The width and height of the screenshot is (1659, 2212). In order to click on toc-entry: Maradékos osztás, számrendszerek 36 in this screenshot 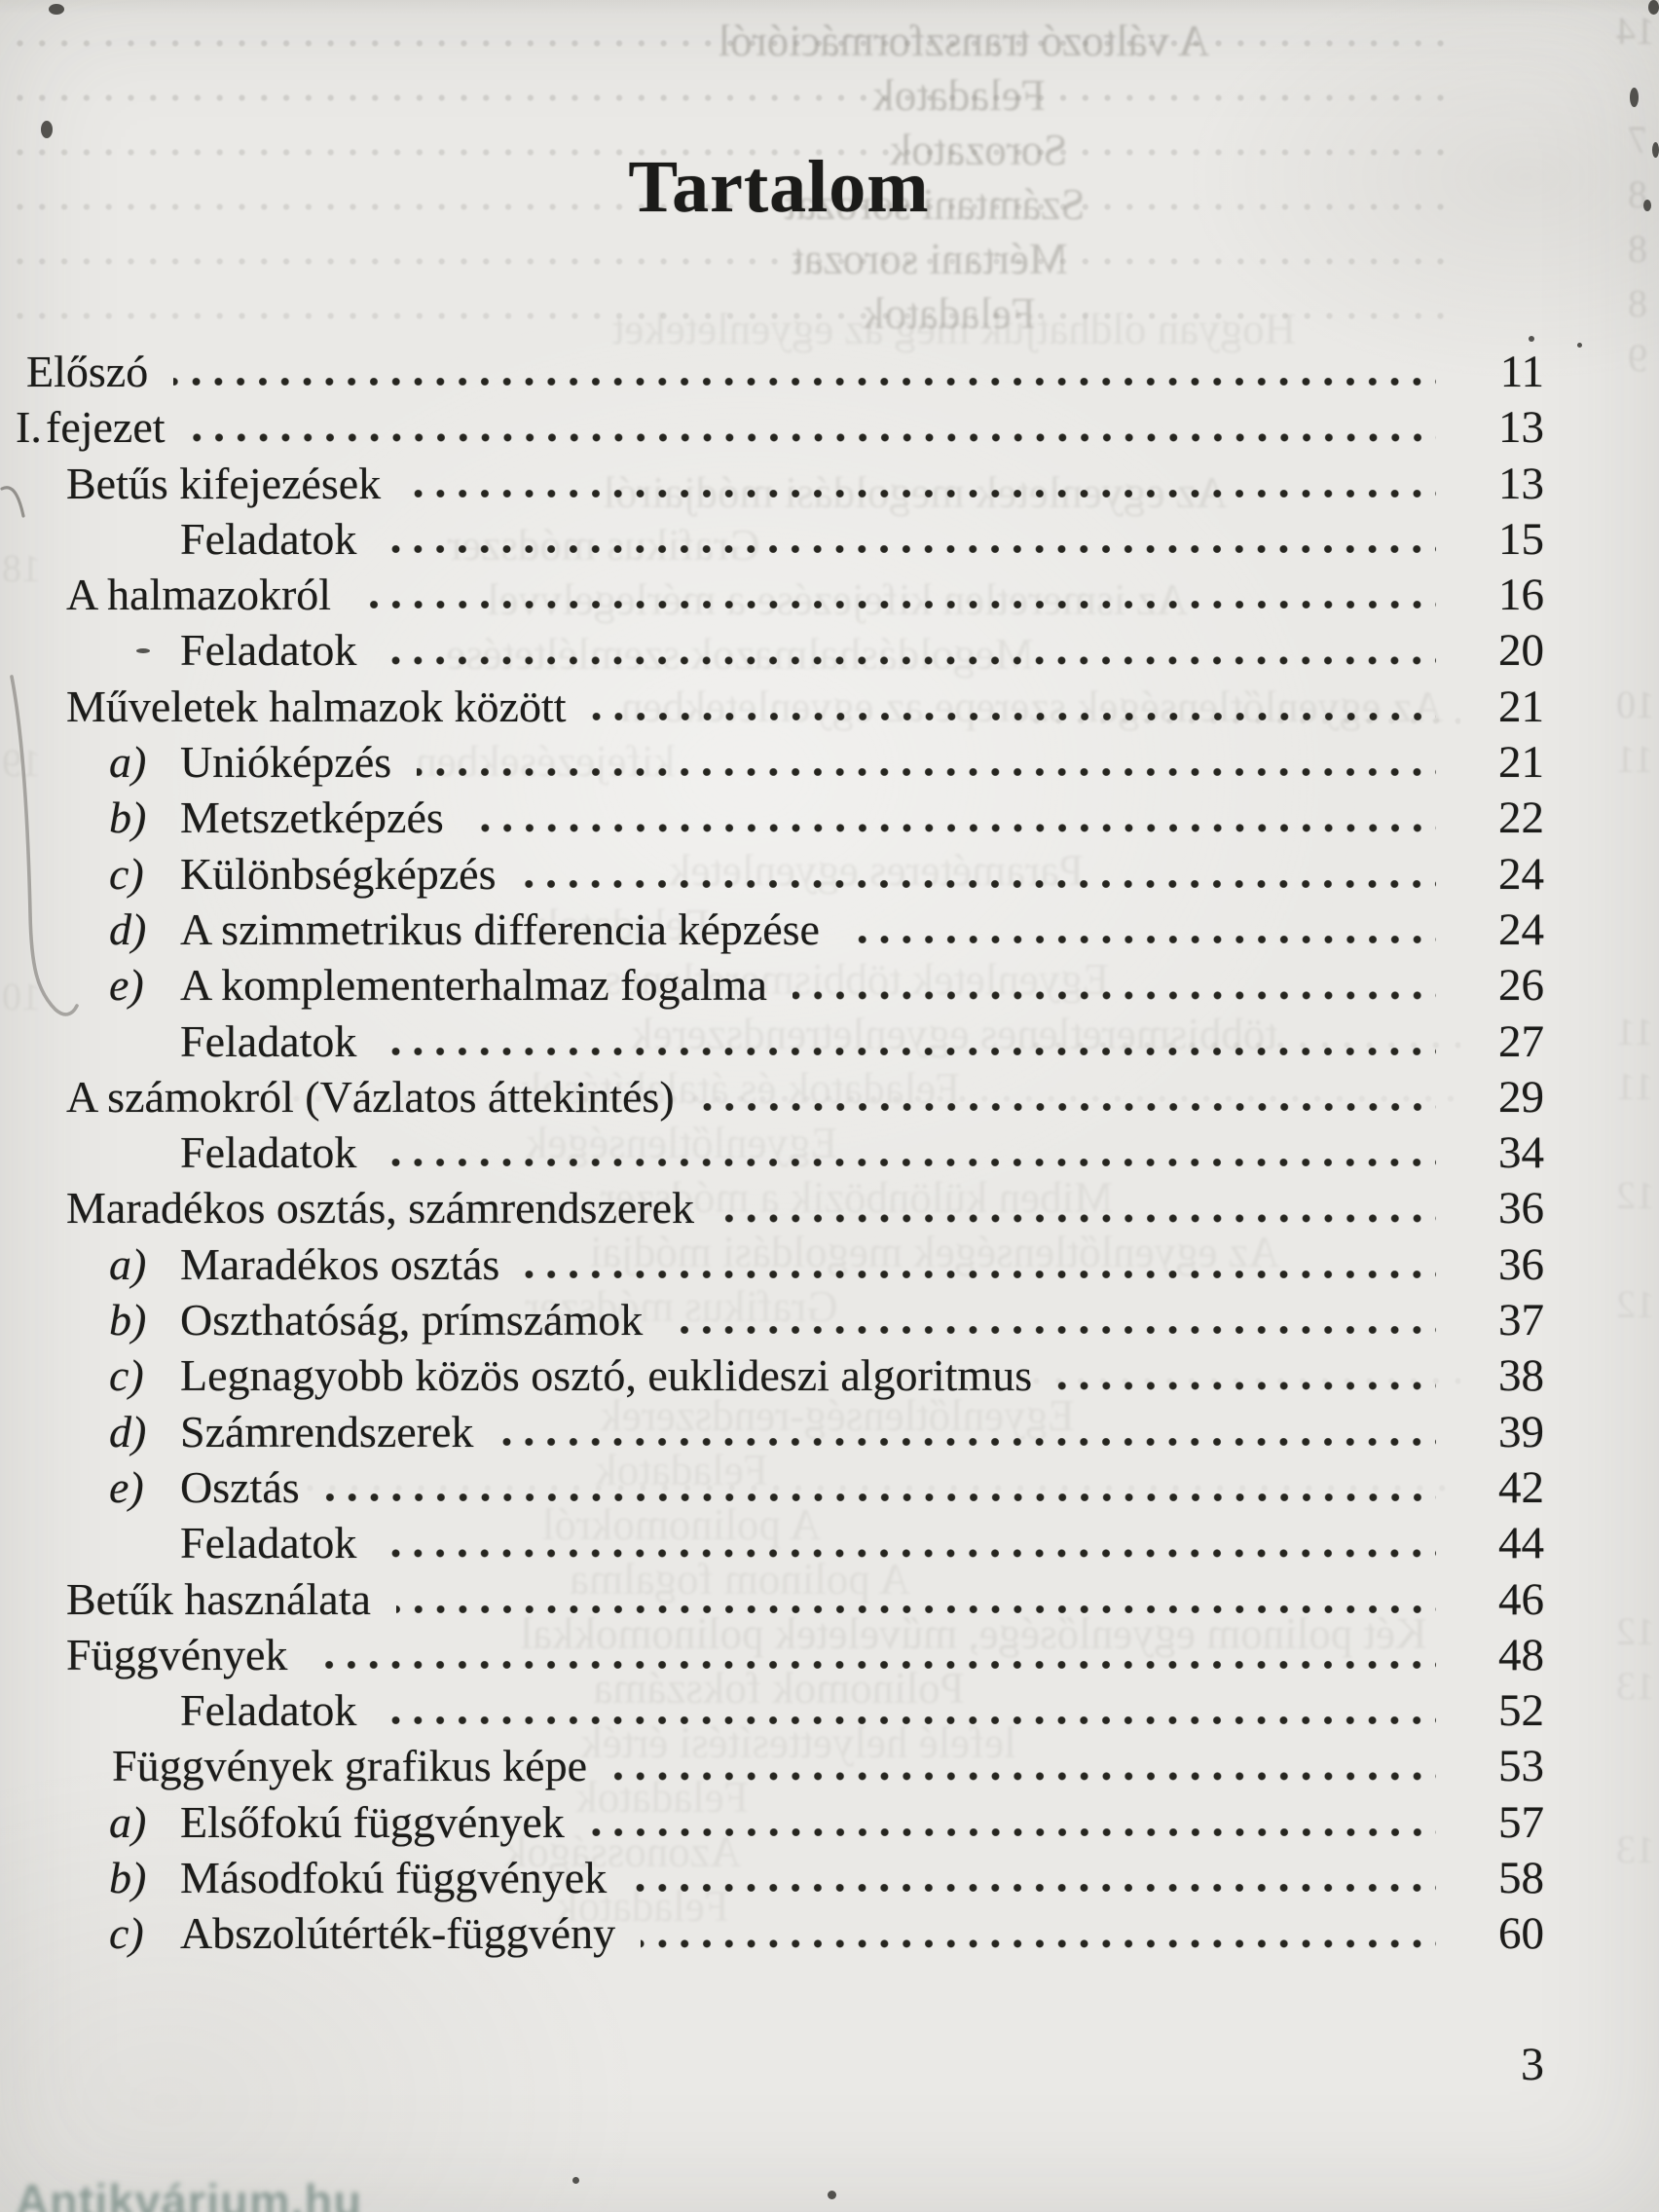, I will do `click(772, 1208)`.